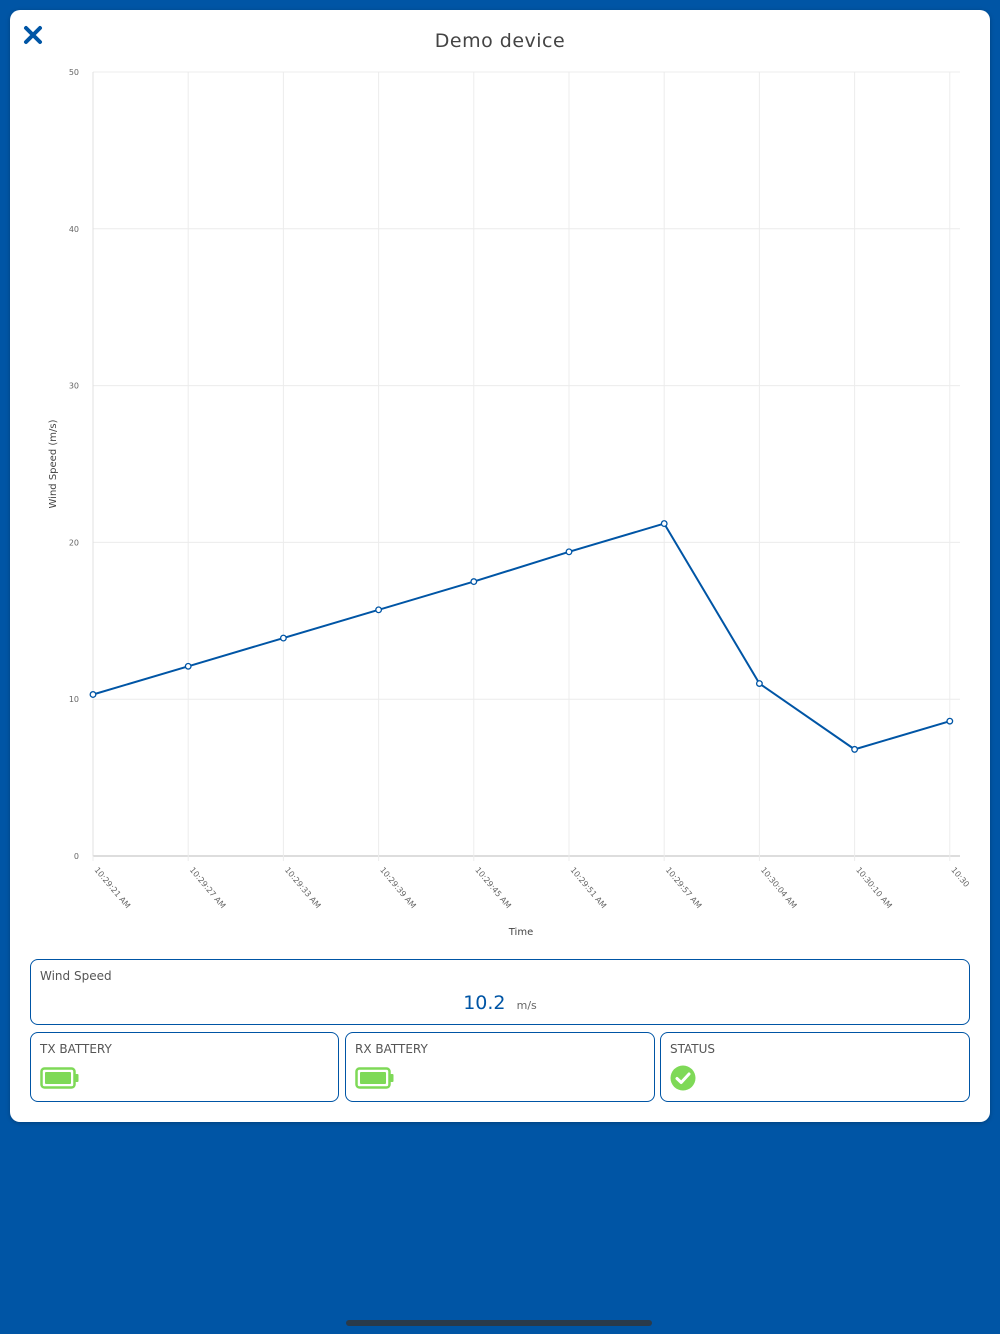  I want to click on close-icon, so click(33, 35).